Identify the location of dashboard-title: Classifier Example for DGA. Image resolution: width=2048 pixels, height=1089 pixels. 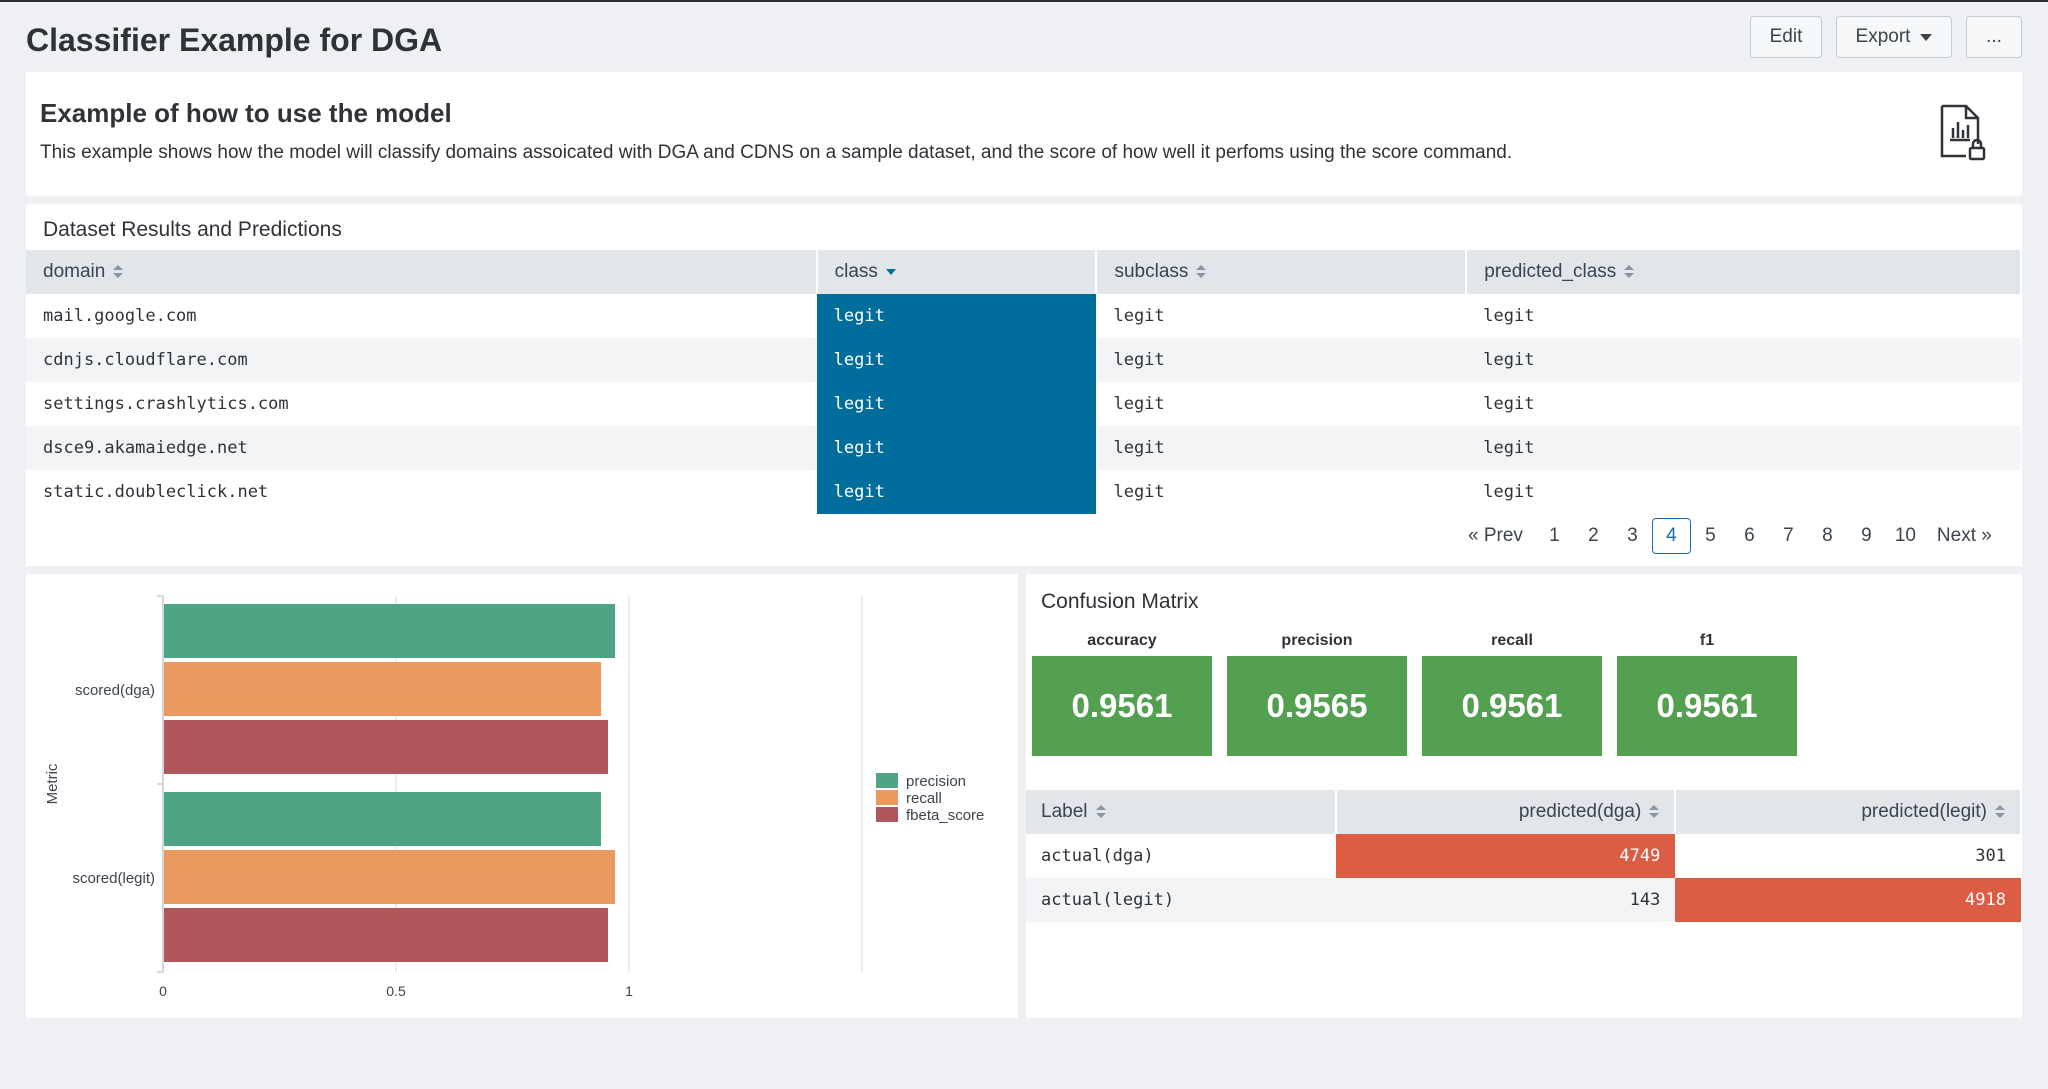
(234, 40).